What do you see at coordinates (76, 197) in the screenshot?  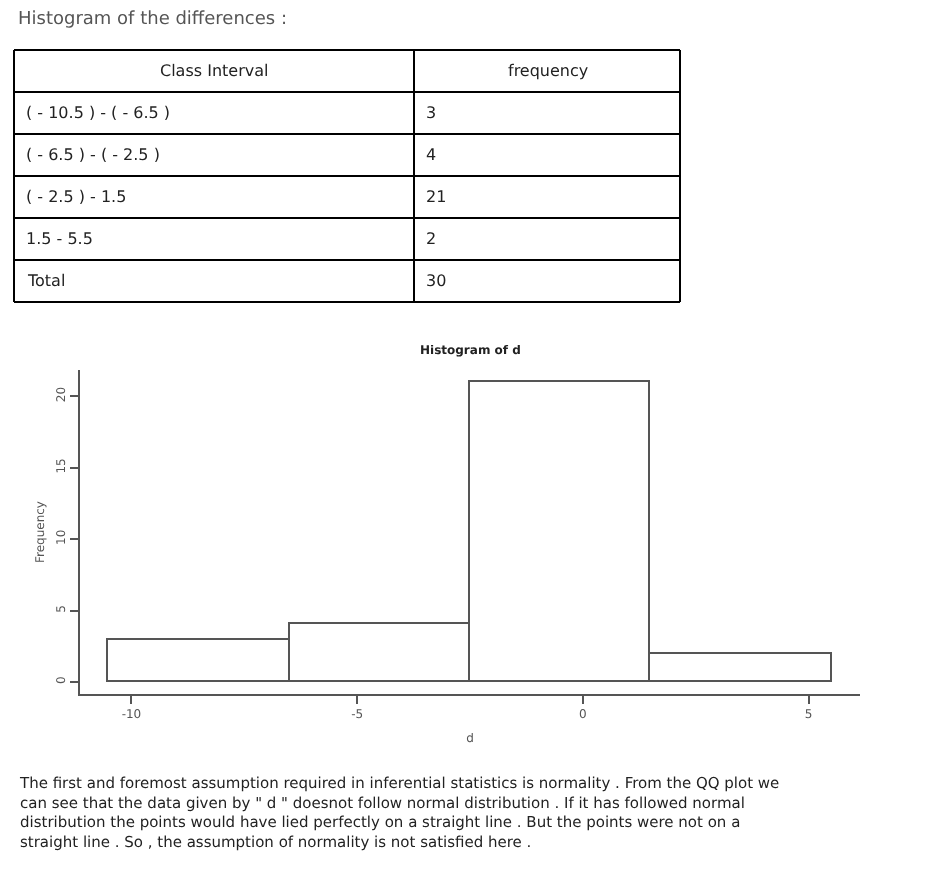 I see `text: ( - 2.5 ) - 1.5` at bounding box center [76, 197].